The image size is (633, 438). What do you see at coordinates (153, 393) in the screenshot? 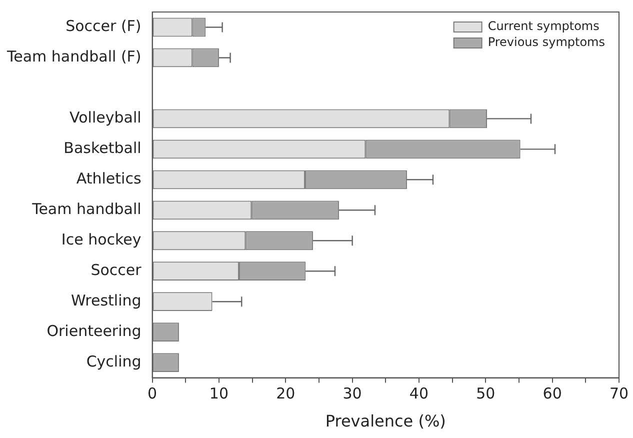
I see `x-tick-label: 0` at bounding box center [153, 393].